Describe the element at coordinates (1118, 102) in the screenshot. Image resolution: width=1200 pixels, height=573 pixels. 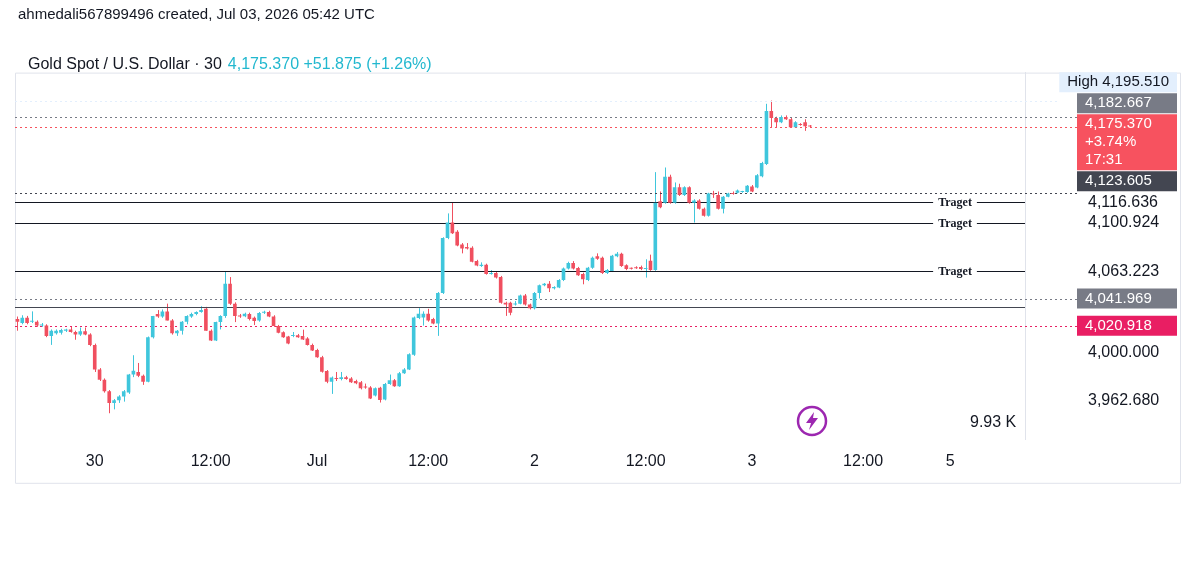
I see `ref-line-label: 4,182.667` at that location.